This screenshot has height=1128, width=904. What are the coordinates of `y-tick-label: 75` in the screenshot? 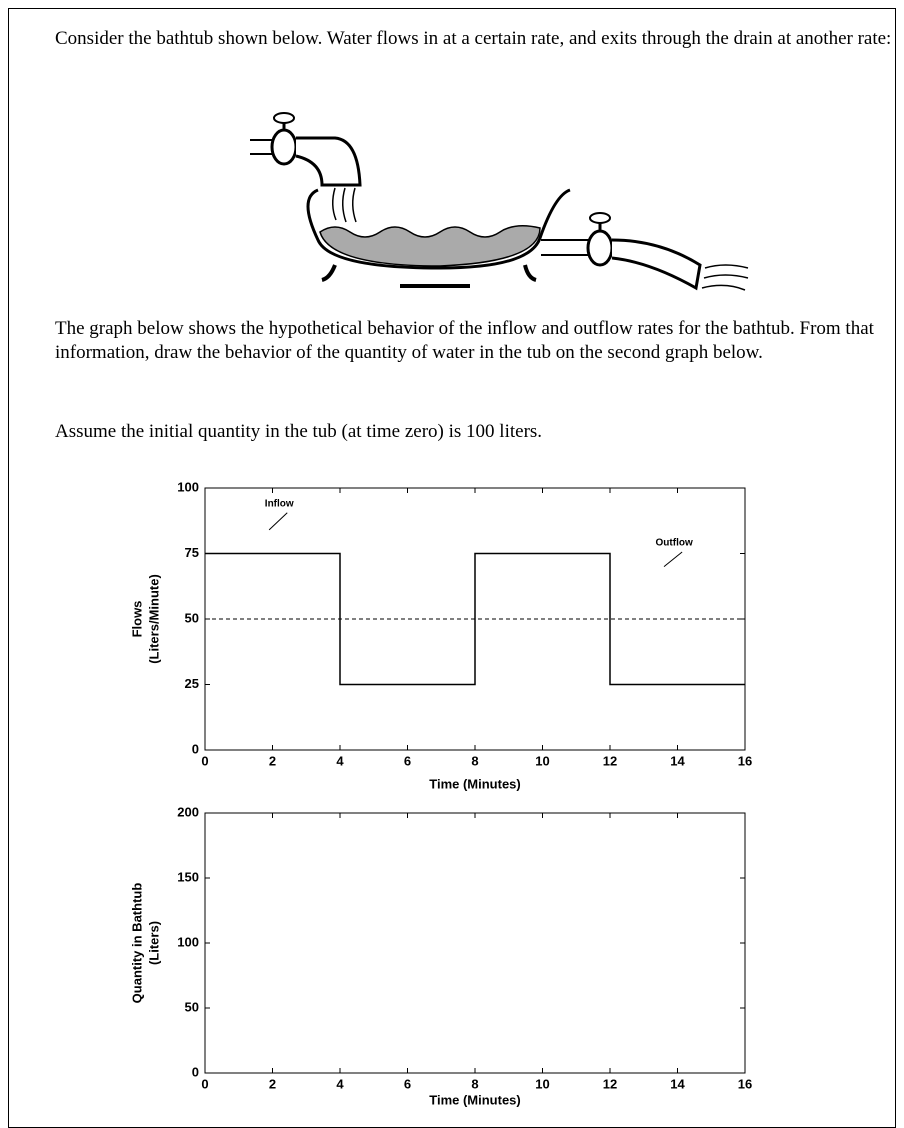 It's located at (192, 552).